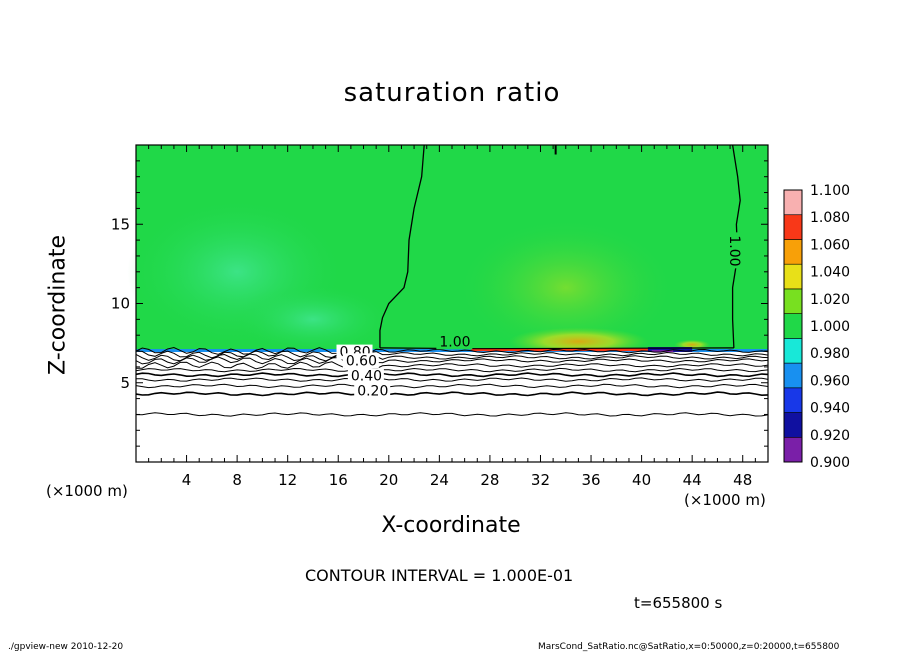  Describe the element at coordinates (312, 319) in the screenshot. I see `field-patch-center-left` at that location.